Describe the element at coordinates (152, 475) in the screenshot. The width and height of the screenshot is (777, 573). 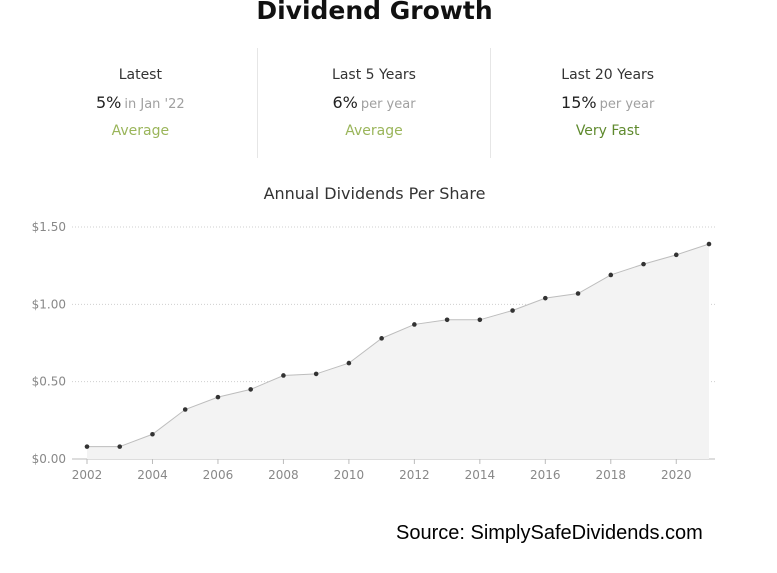
I see `x-tick-label: 2004` at that location.